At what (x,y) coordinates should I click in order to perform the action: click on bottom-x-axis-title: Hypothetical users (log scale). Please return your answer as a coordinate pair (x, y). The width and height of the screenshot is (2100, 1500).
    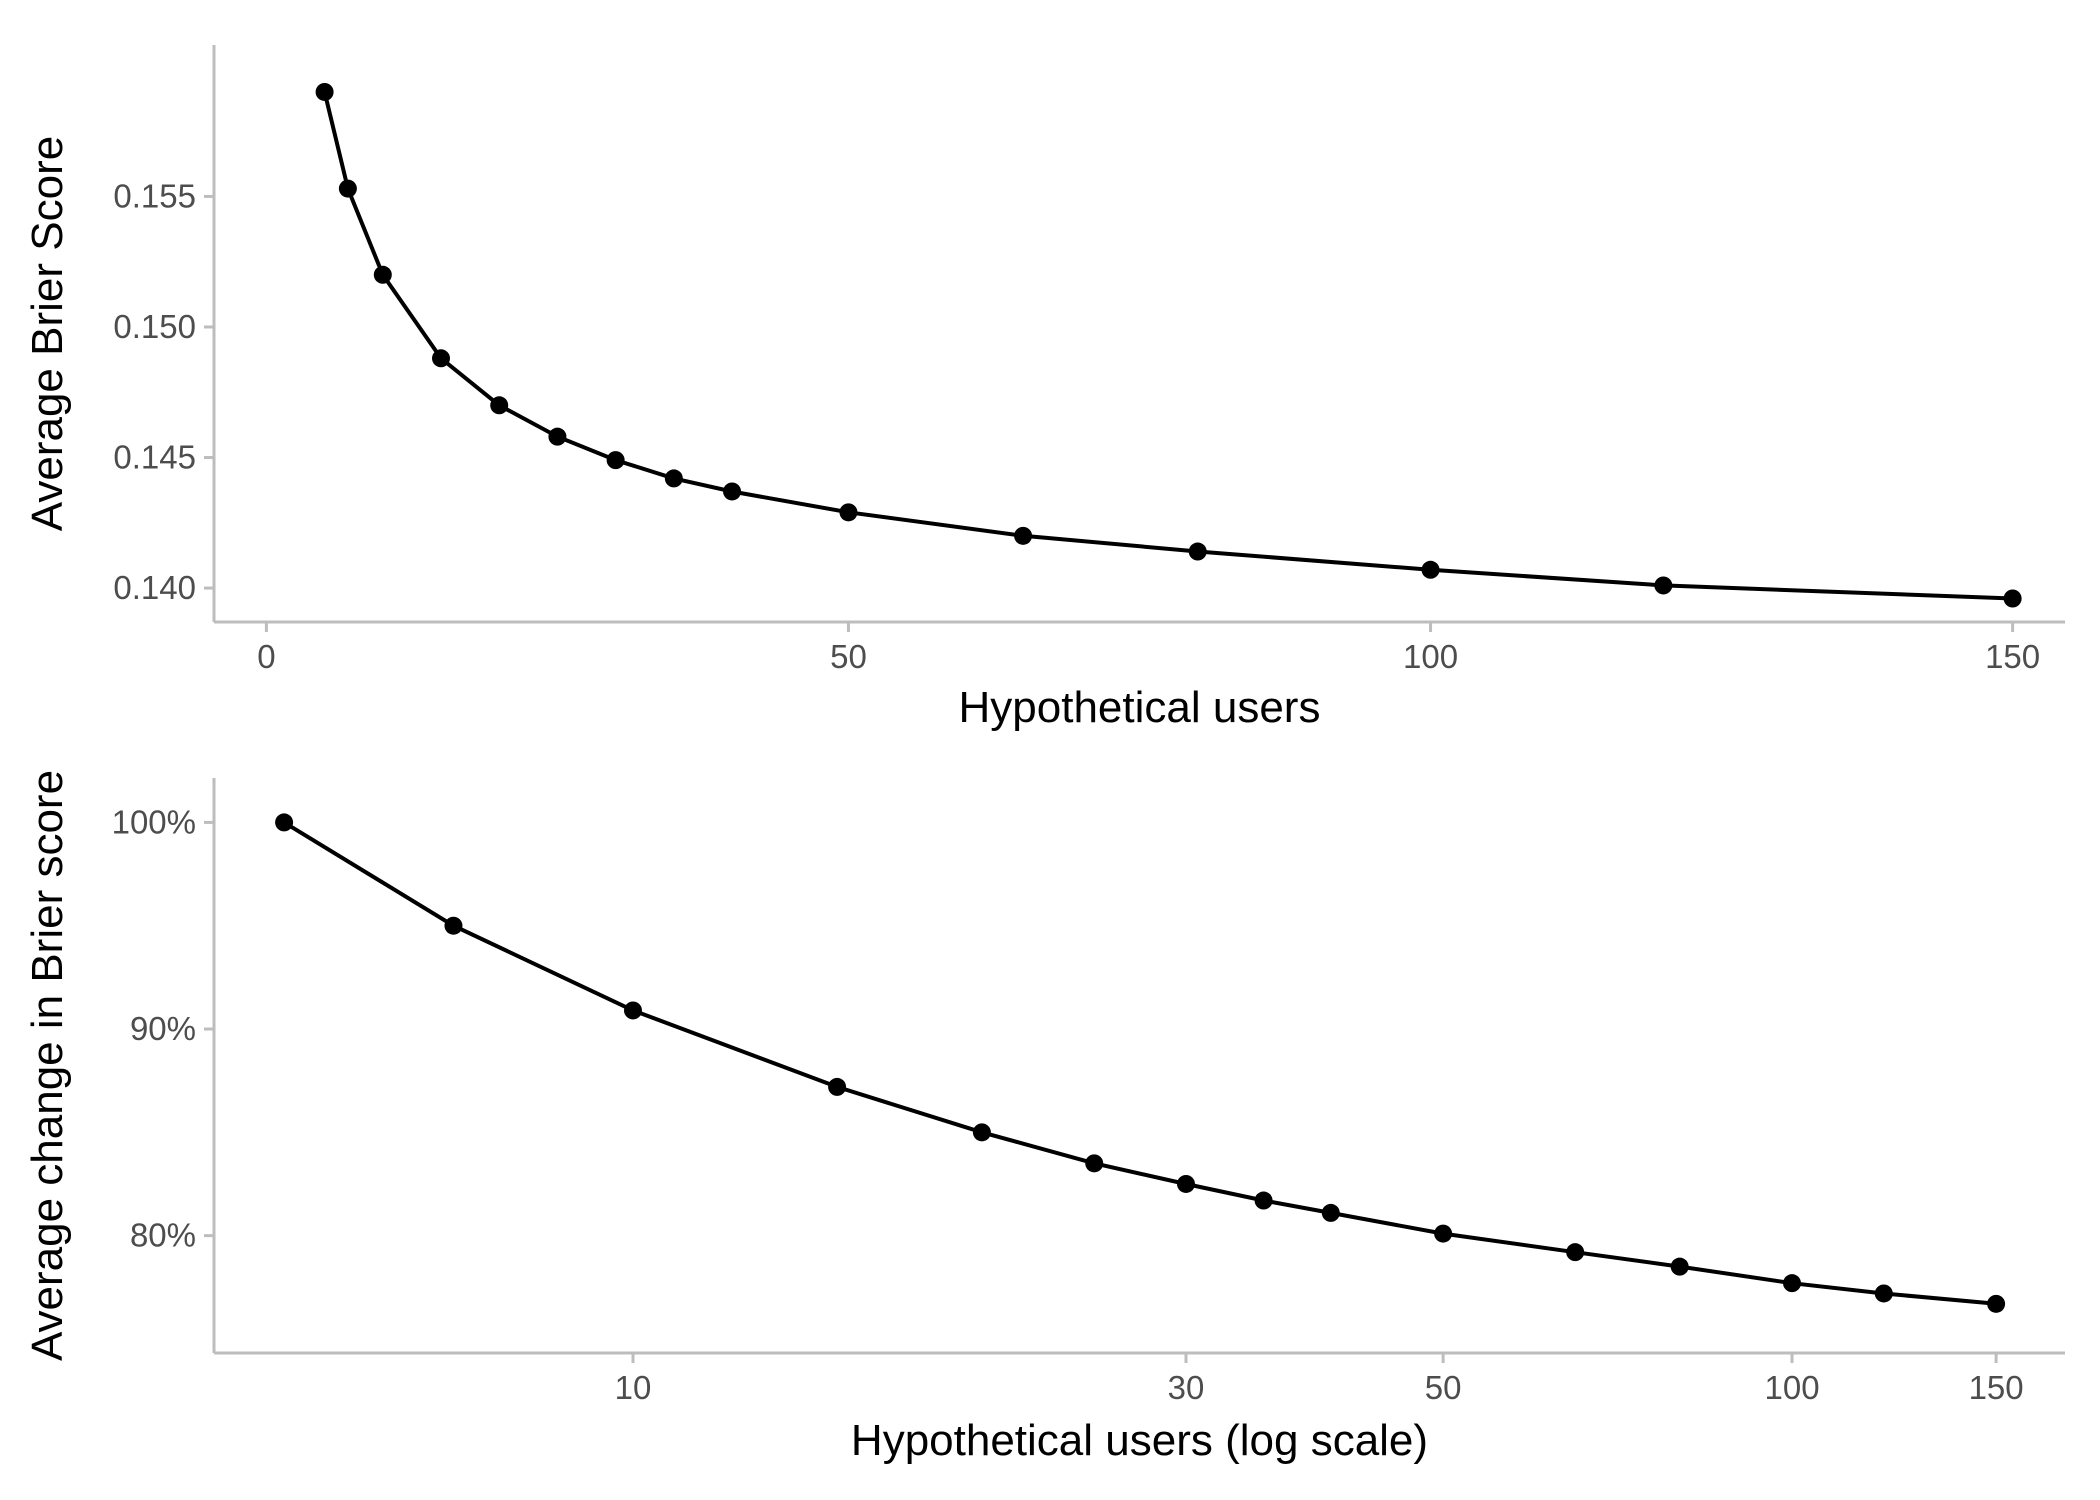
    Looking at the image, I should click on (1139, 1440).